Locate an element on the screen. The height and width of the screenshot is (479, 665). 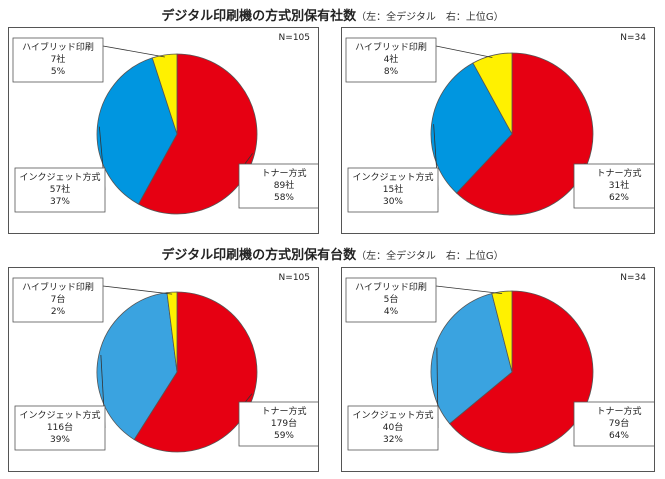
label-hybrid-pct: 8% is located at coordinates (391, 72).